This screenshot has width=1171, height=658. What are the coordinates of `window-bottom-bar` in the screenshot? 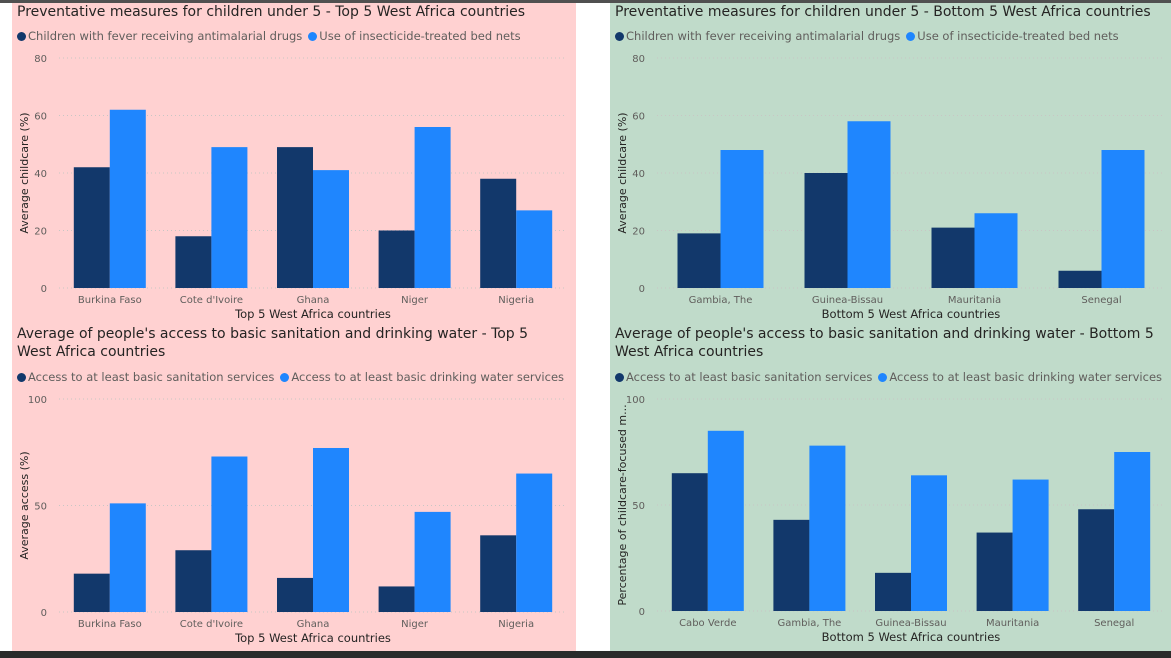 It's located at (585, 654).